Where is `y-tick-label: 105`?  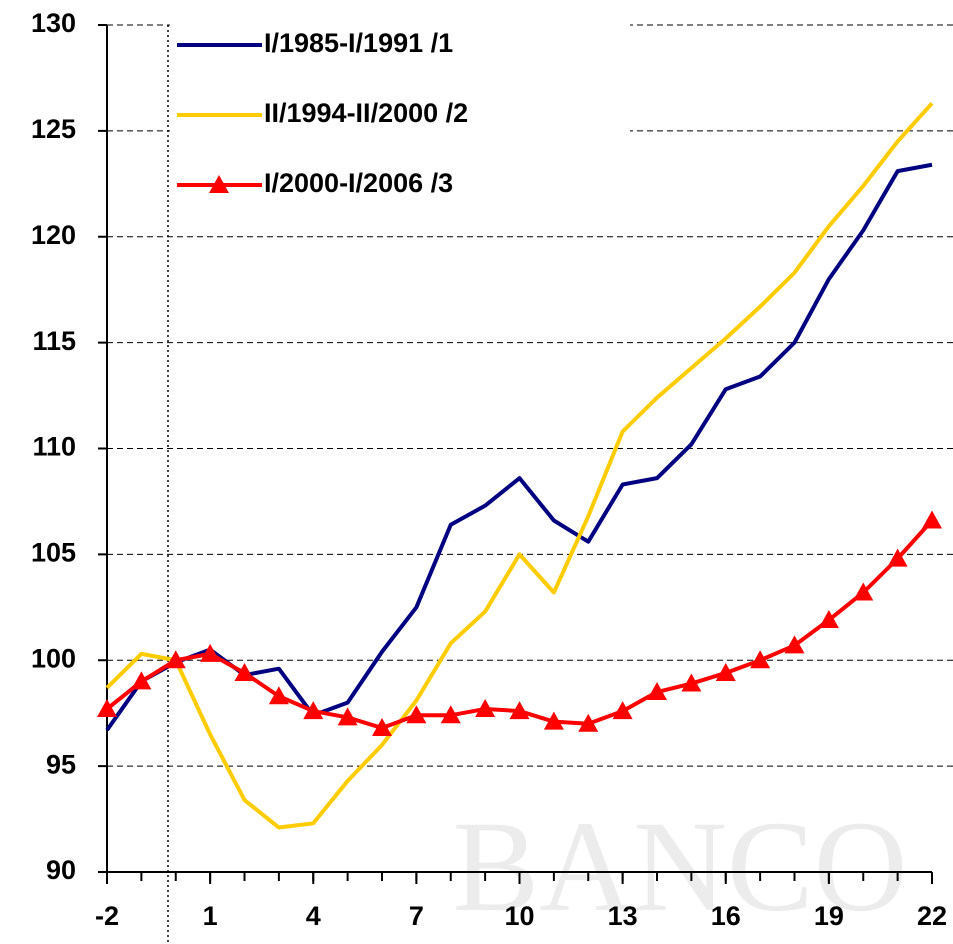 y-tick-label: 105 is located at coordinates (53, 553).